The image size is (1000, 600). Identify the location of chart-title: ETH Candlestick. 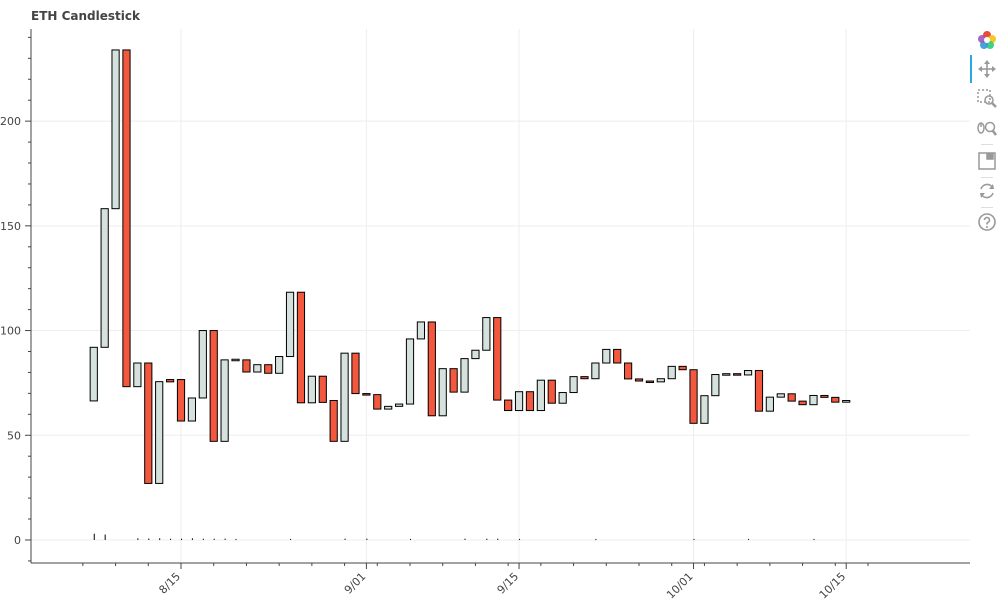
(85, 16).